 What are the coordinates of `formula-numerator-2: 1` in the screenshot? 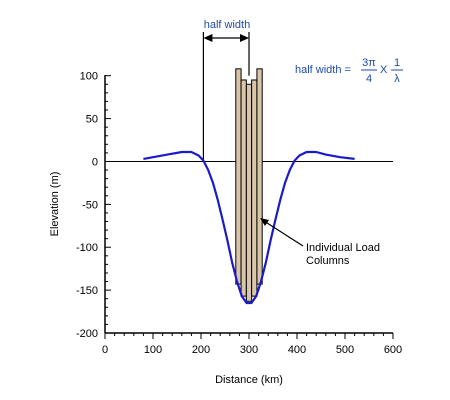 It's located at (397, 63).